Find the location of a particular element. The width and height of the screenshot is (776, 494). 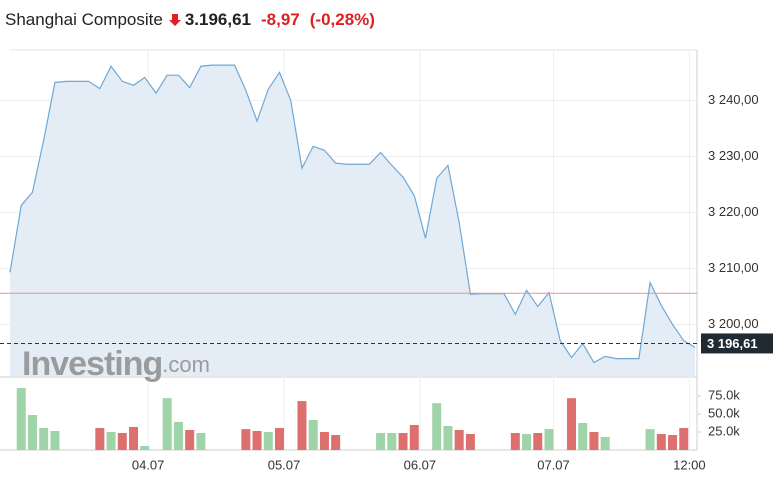

last-price-label: 3 196,61 is located at coordinates (732, 343).